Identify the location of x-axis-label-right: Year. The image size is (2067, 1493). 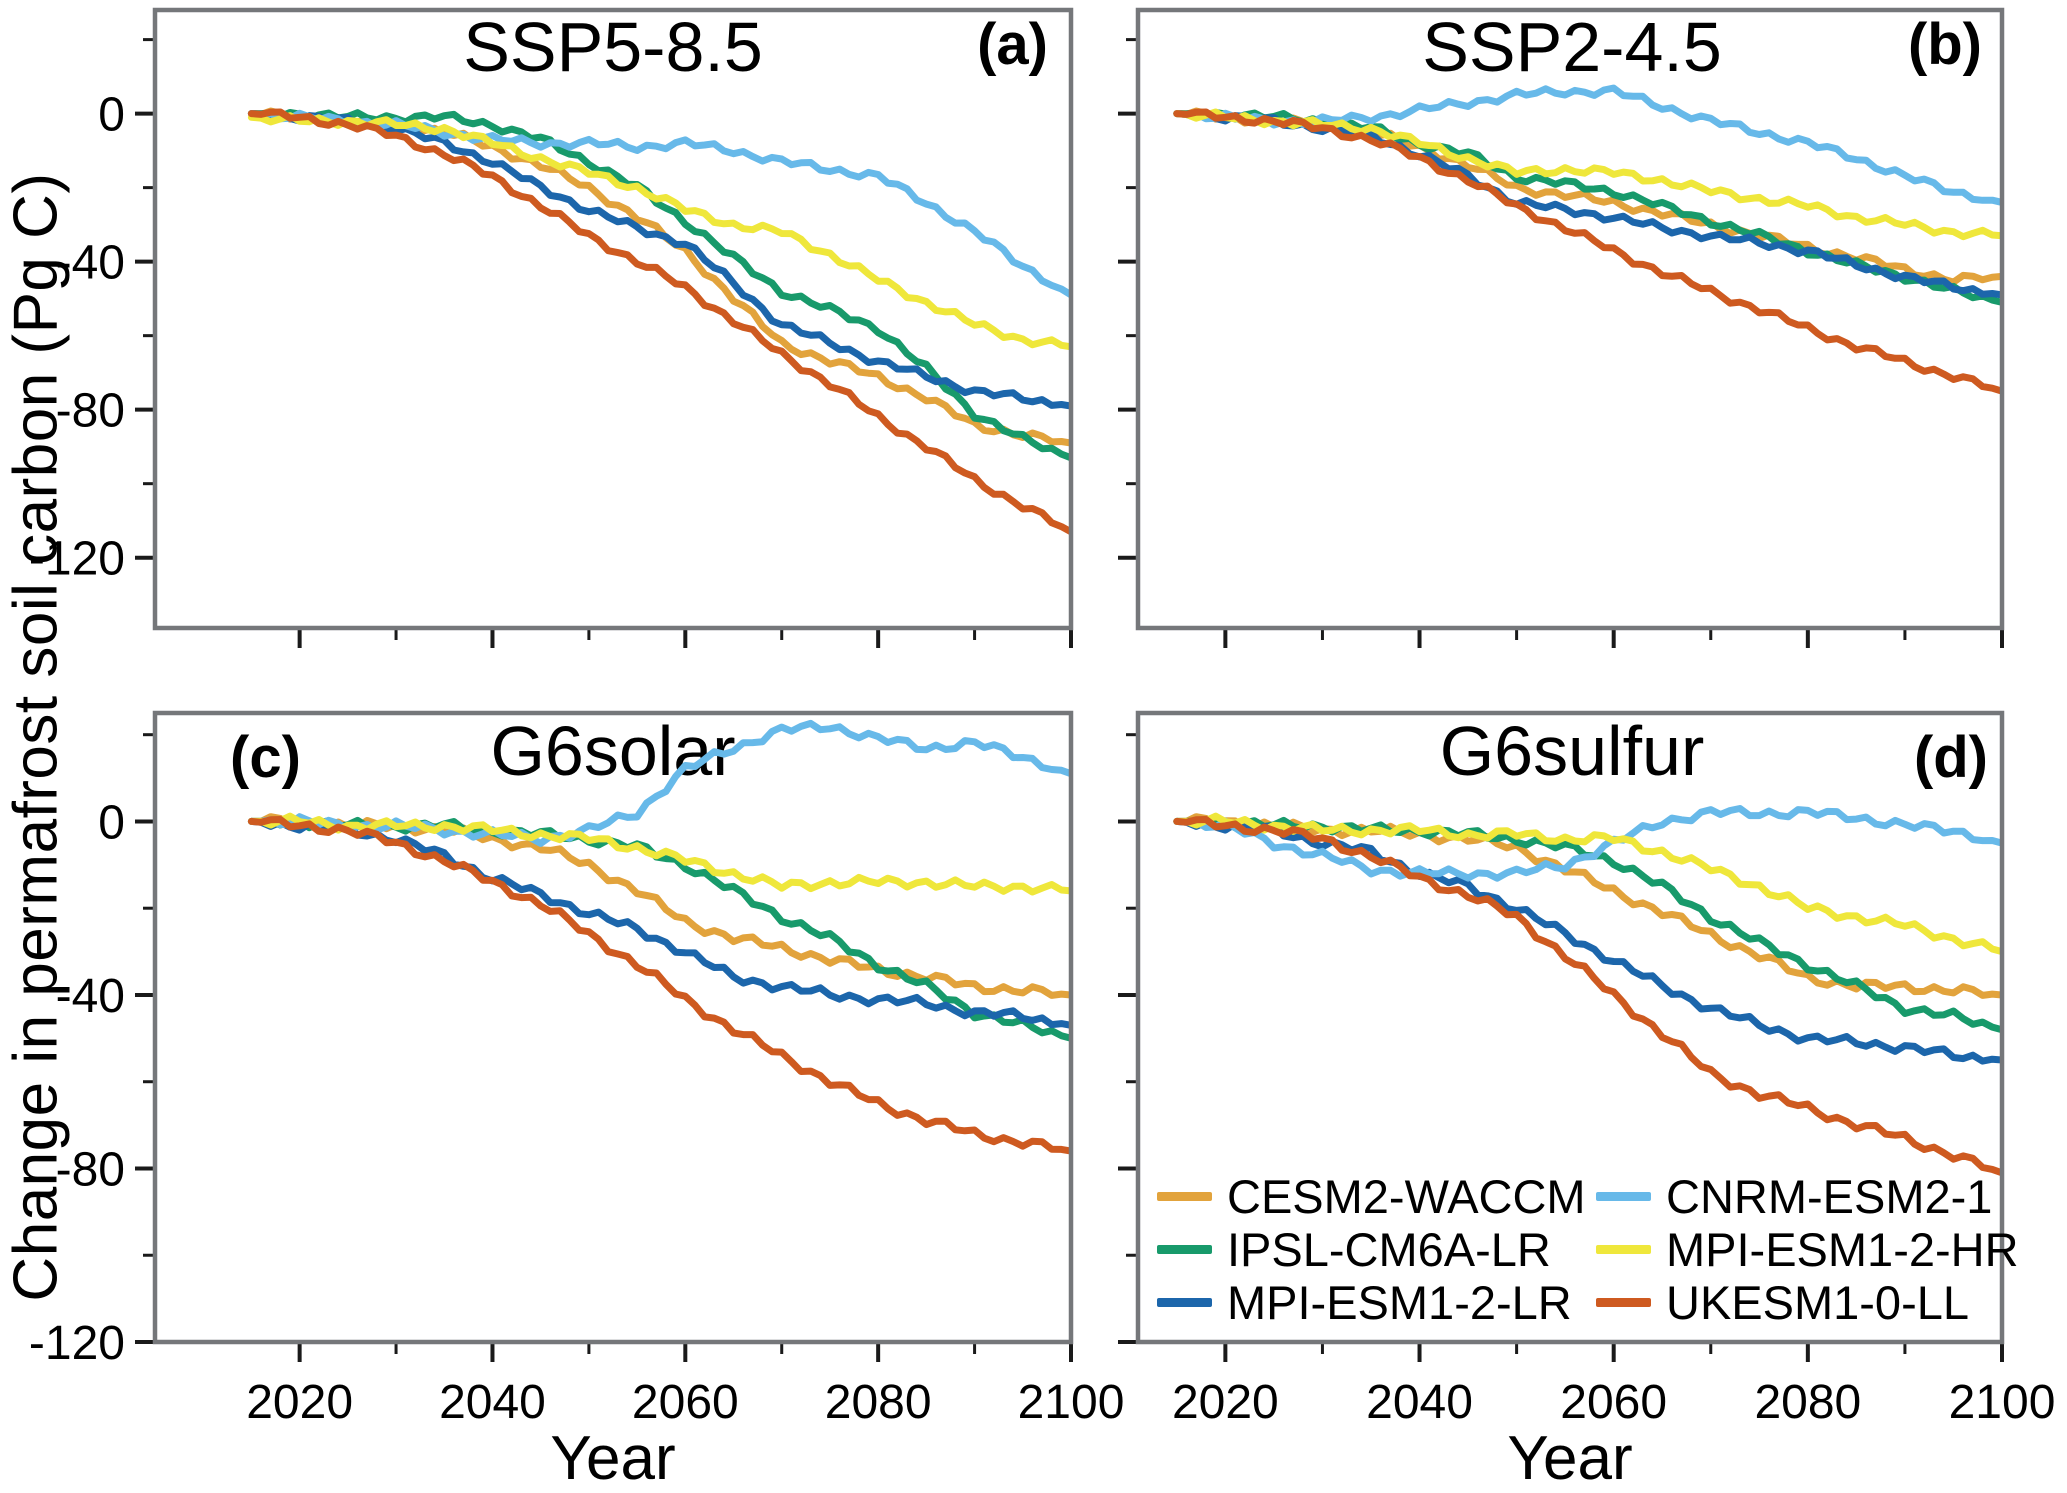
(1570, 1458).